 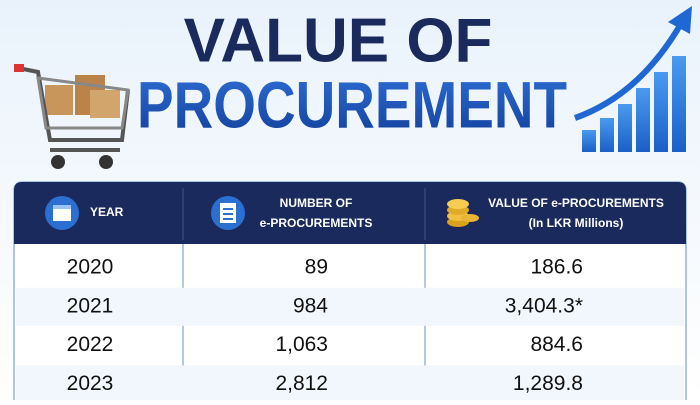 I want to click on title-line: VALUE OF, so click(x=338, y=40).